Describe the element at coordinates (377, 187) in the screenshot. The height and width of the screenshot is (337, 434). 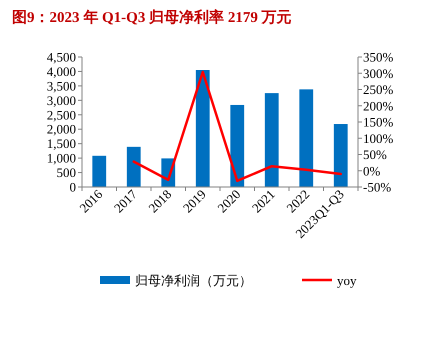
I see `y2-tick-label: -50%` at that location.